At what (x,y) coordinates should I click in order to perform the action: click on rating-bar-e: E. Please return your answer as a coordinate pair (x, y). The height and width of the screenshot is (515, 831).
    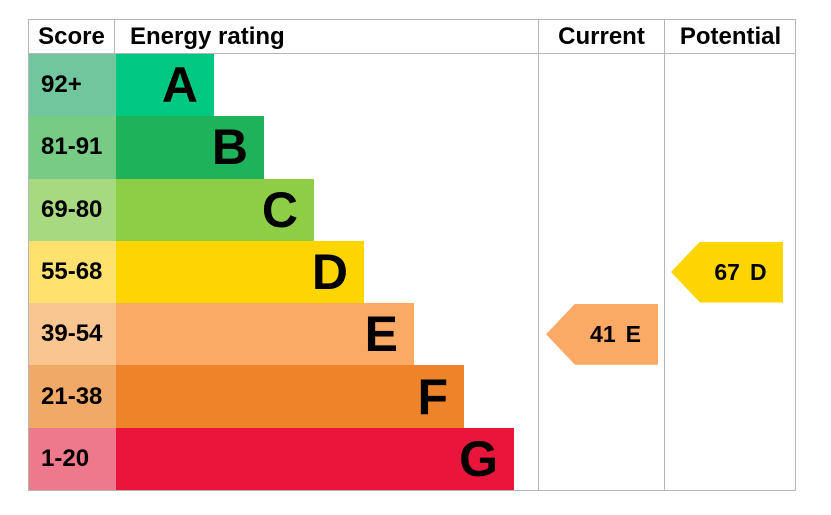
    Looking at the image, I should click on (265, 334).